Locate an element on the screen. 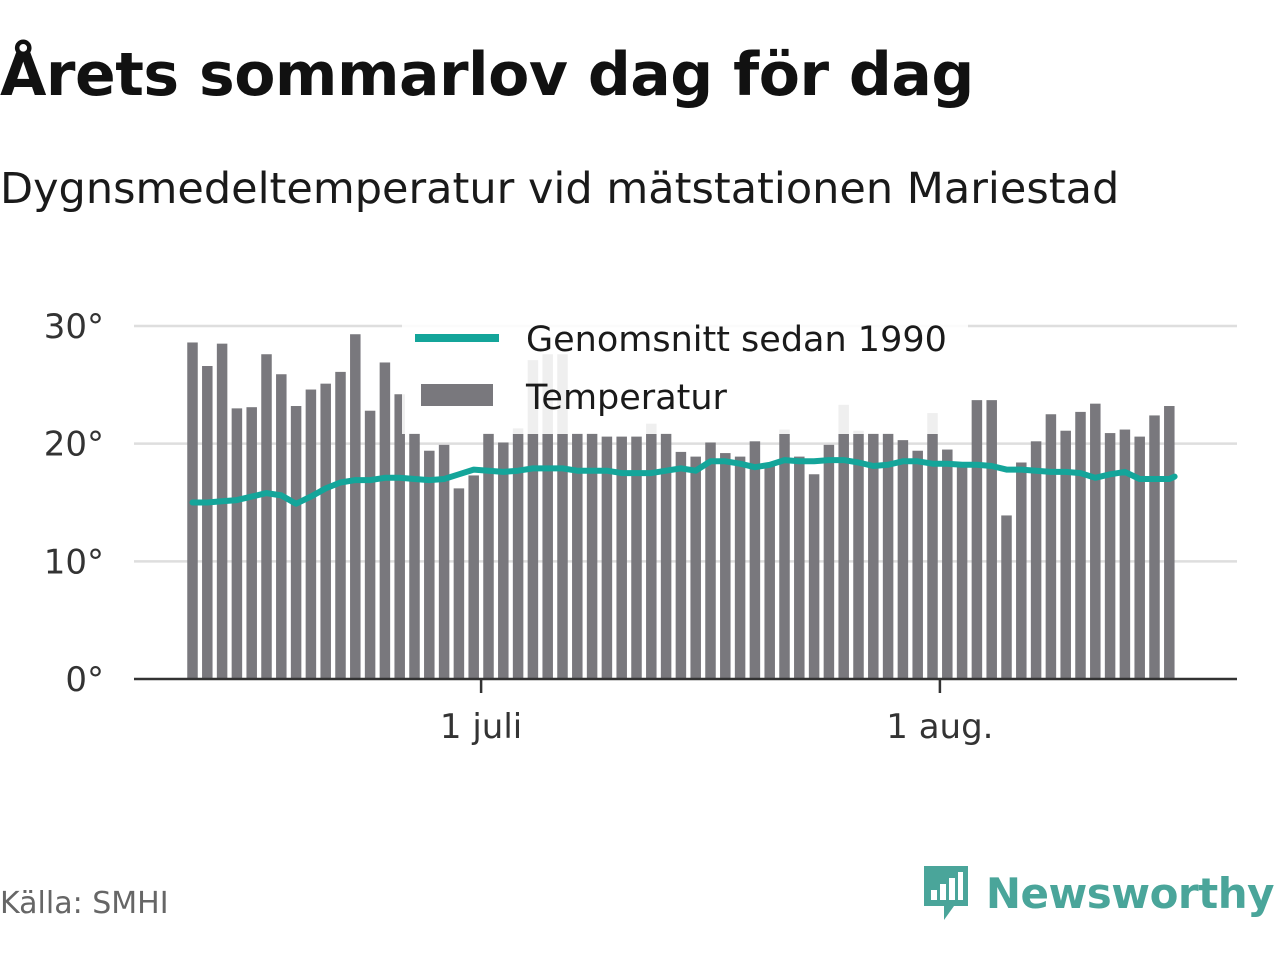 The image size is (1280, 960). chart-title: Årets sommarlov dag för dag is located at coordinates (487, 75).